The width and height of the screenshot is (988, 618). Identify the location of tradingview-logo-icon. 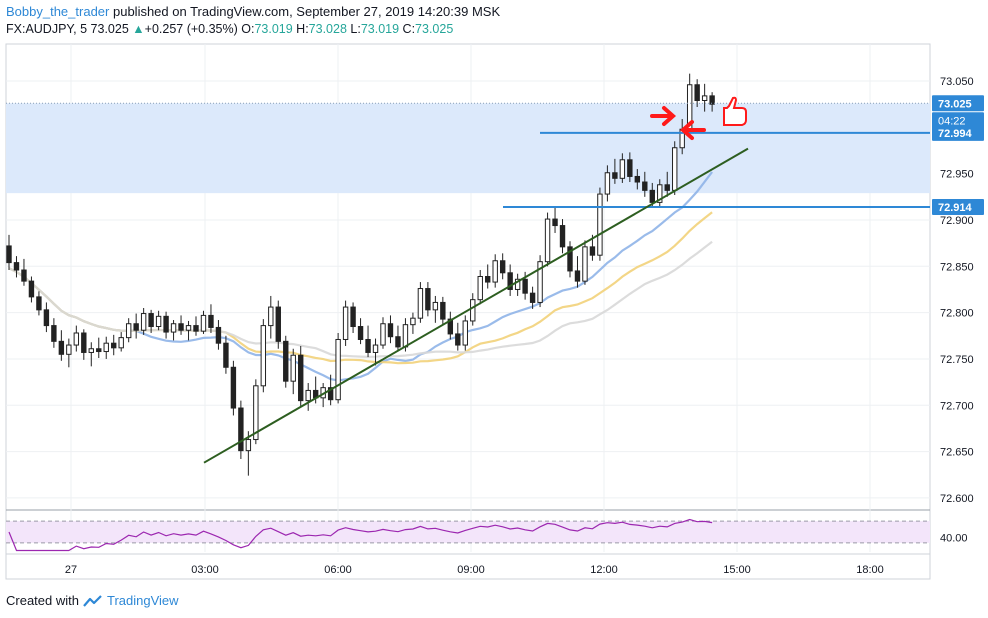
(92, 600).